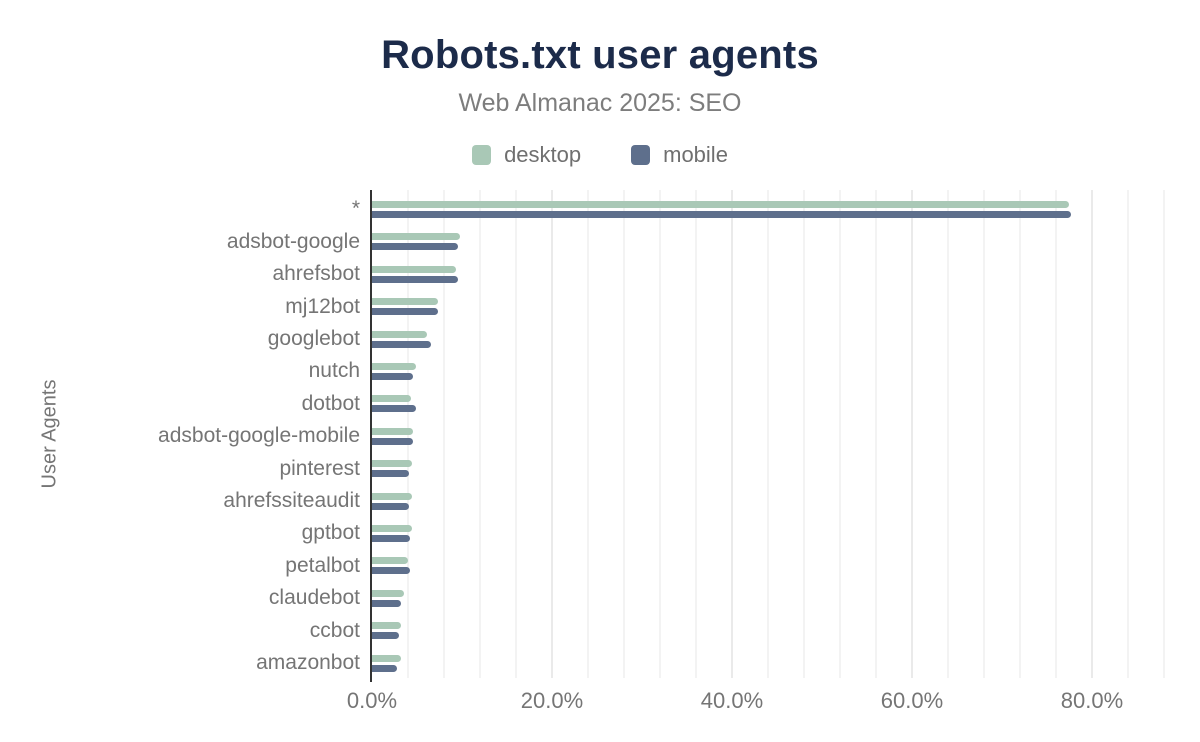 Image resolution: width=1200 pixels, height=742 pixels. Describe the element at coordinates (322, 565) in the screenshot. I see `category-label: petalbot` at that location.